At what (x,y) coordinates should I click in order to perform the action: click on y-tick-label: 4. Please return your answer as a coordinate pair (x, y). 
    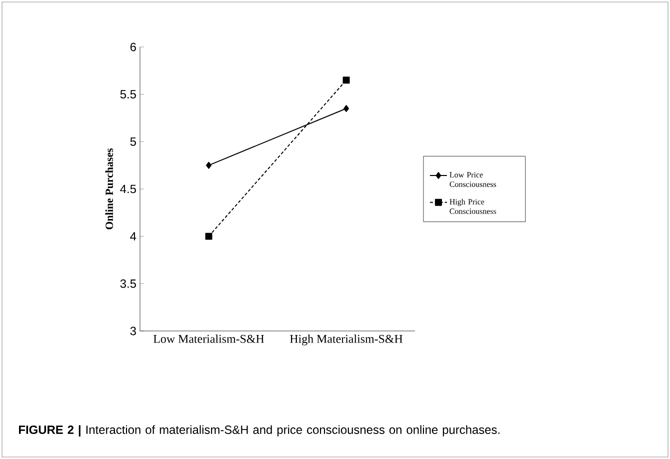
    Looking at the image, I should click on (133, 236).